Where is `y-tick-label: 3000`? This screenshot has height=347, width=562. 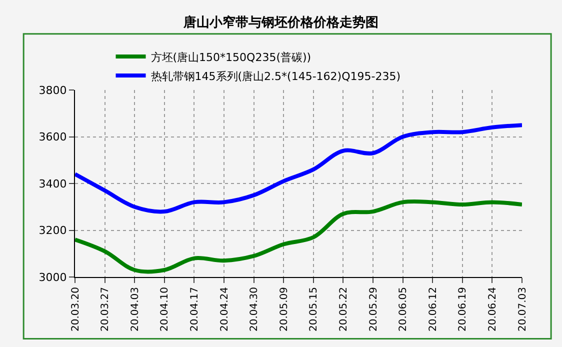 y-tick-label: 3000 is located at coordinates (52, 277).